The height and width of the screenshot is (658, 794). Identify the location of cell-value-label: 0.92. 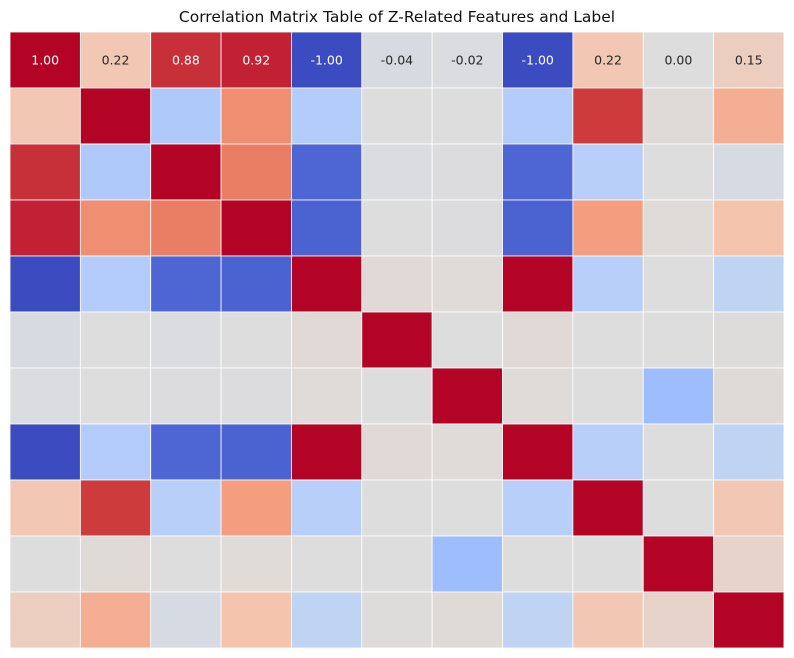
(256, 60).